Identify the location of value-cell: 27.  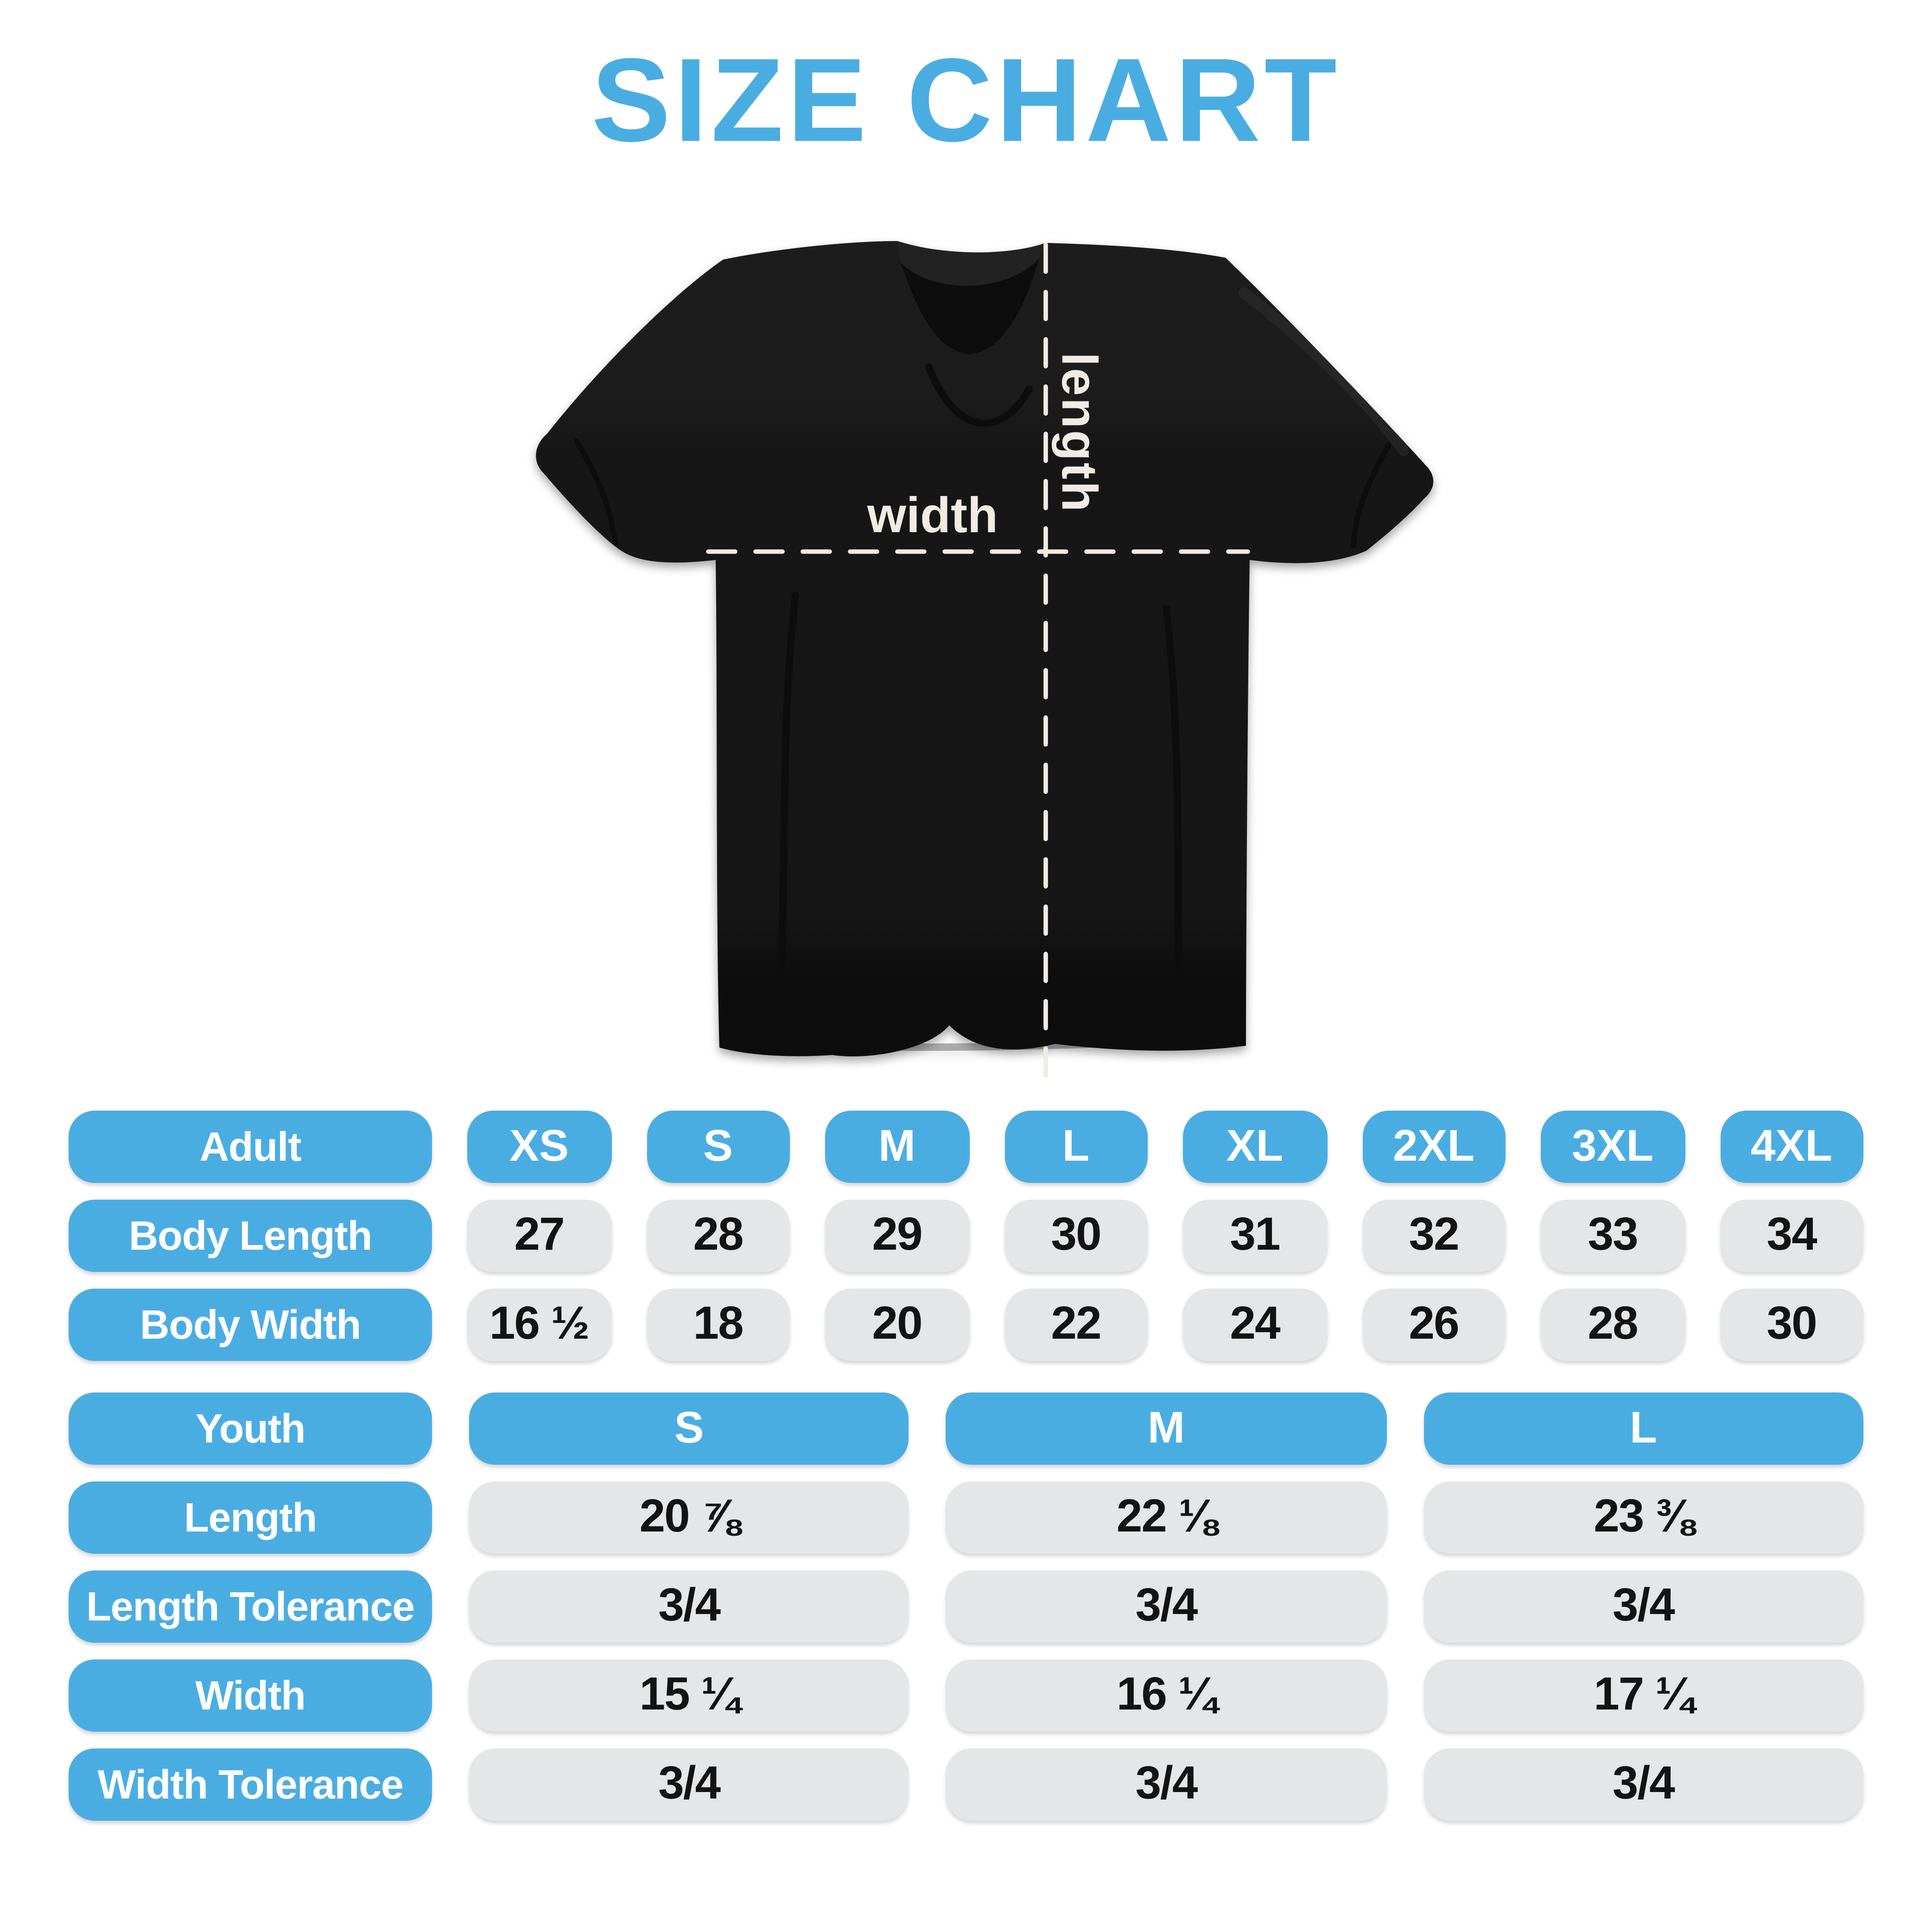
(539, 1236).